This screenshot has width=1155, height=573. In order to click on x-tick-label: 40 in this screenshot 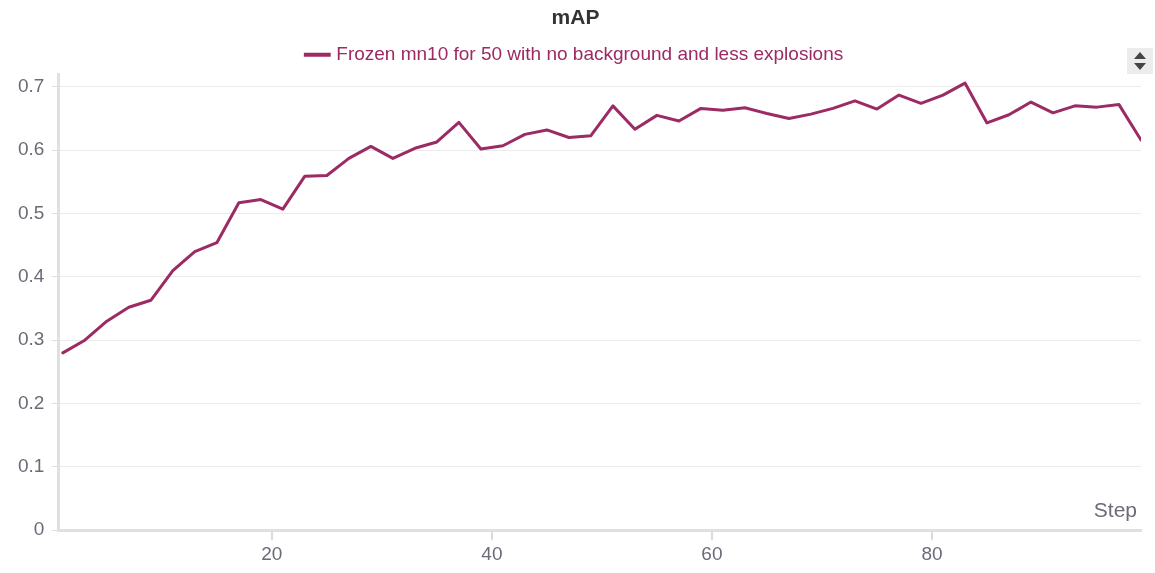, I will do `click(492, 553)`.